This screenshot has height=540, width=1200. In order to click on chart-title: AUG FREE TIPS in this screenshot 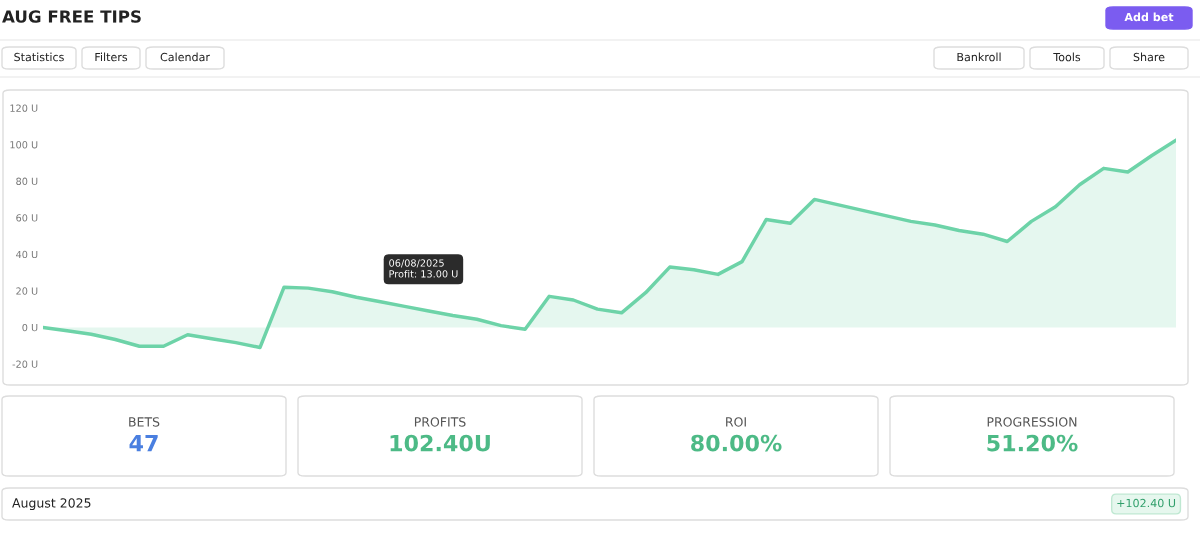, I will do `click(71, 16)`.